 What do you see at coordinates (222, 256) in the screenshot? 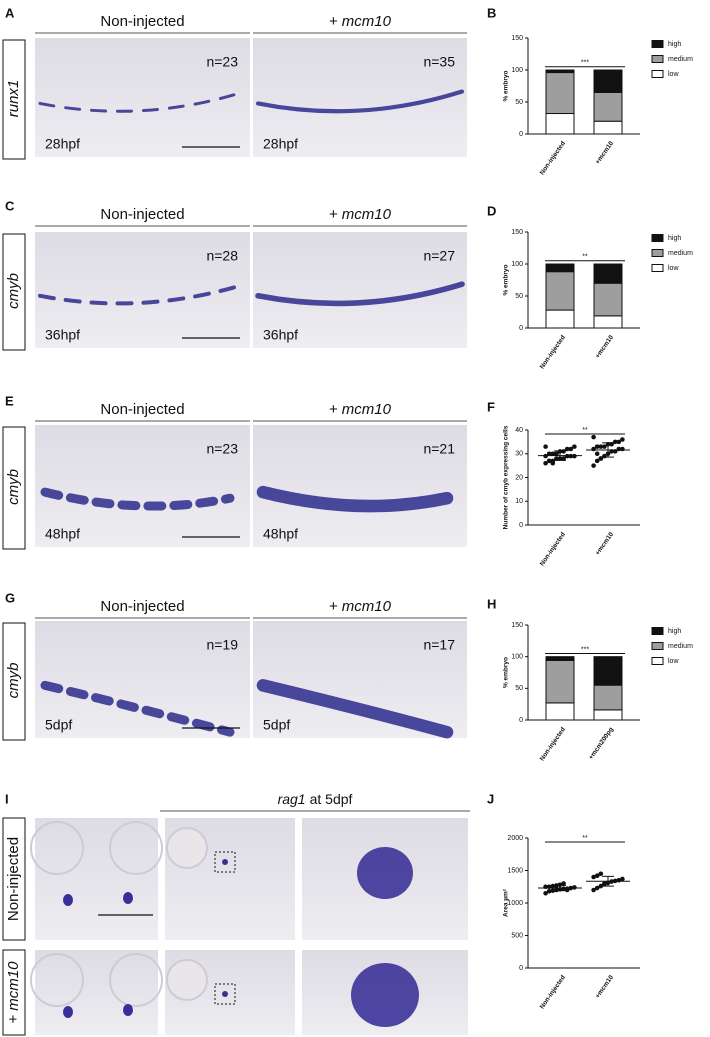
I see `sample-size: n=28` at bounding box center [222, 256].